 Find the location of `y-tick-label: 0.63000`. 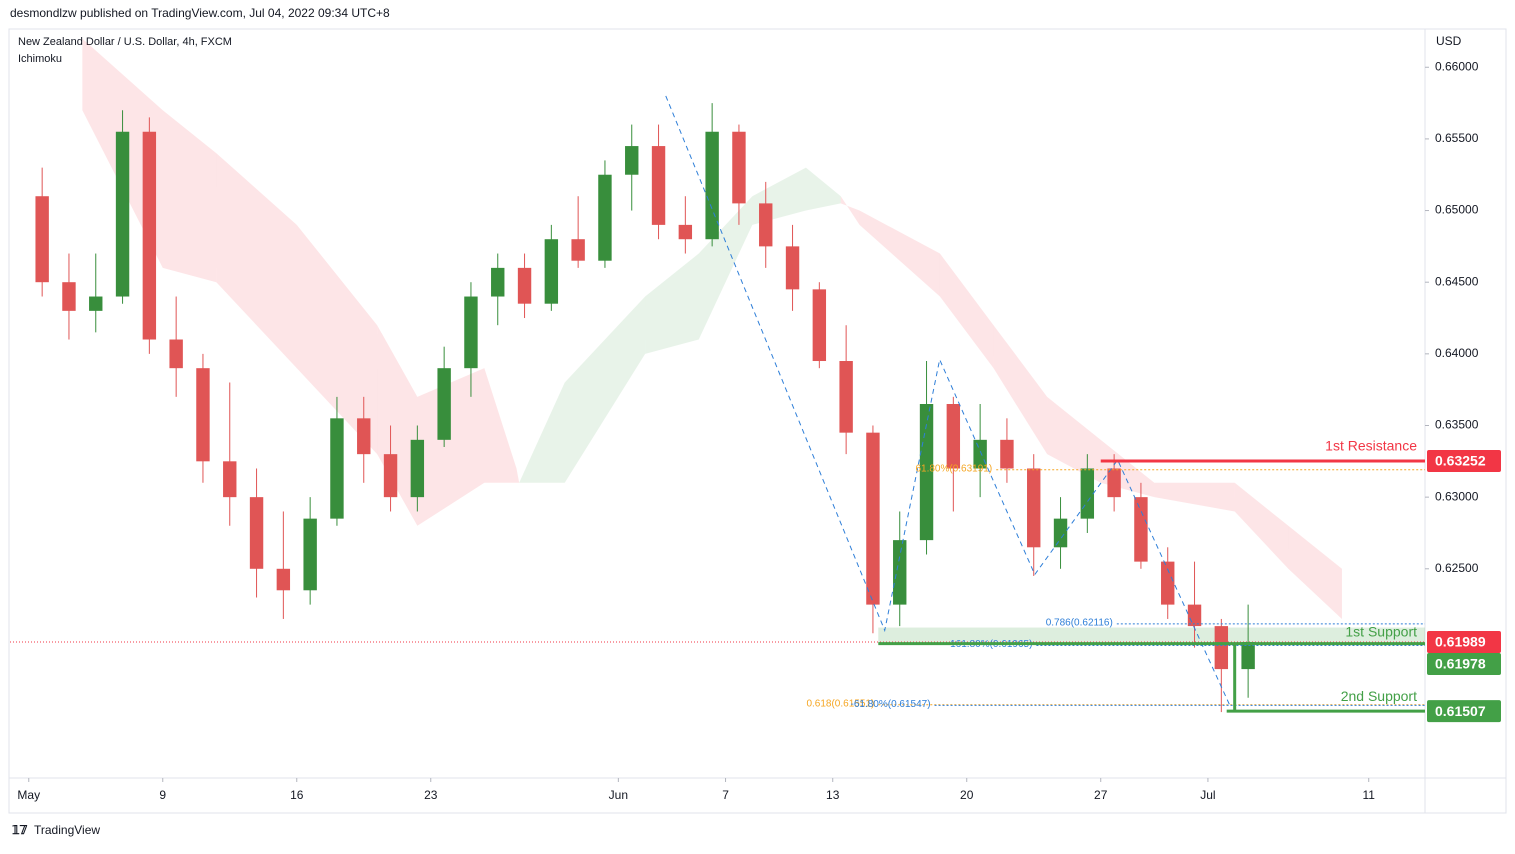

y-tick-label: 0.63000 is located at coordinates (1457, 496).